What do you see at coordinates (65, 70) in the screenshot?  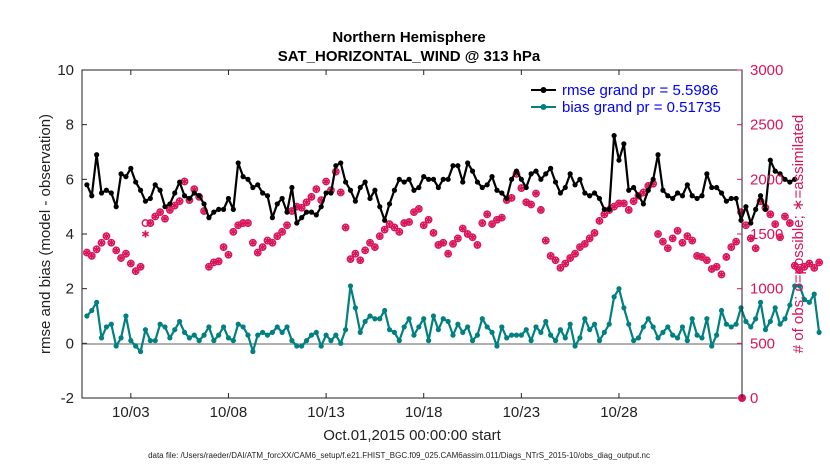 I see `y-tick-label: 10` at bounding box center [65, 70].